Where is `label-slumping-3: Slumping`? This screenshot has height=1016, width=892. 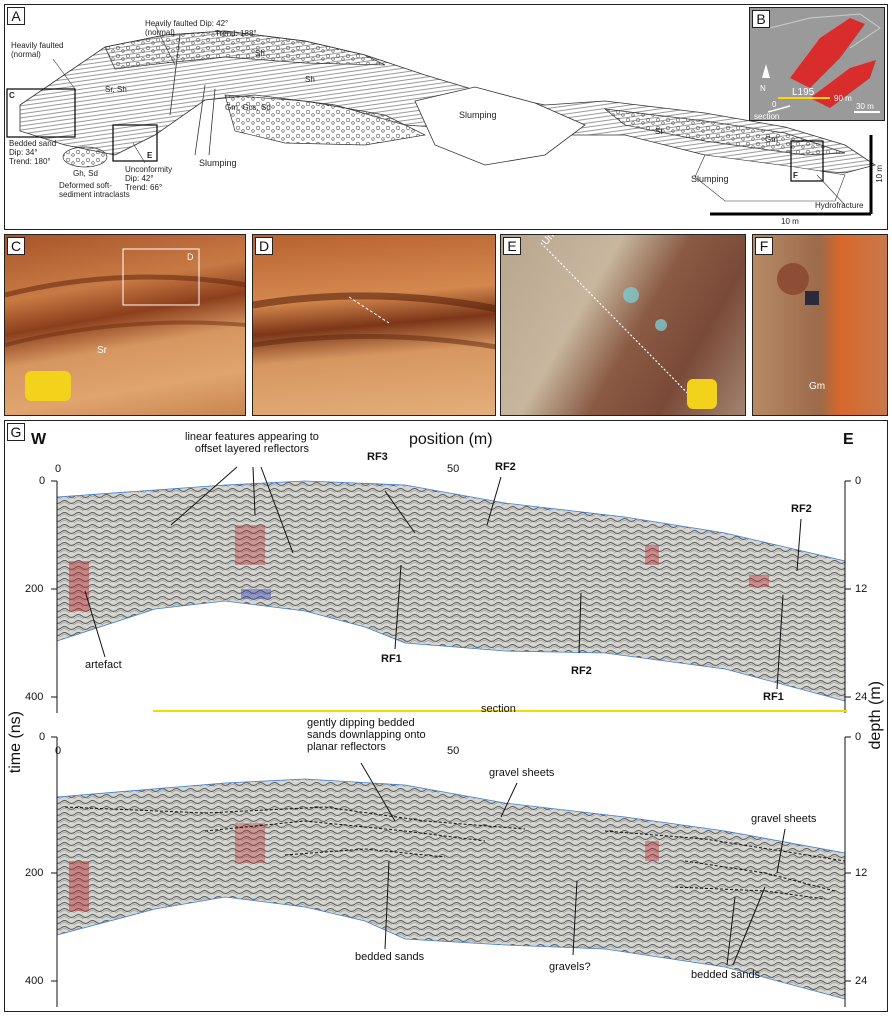 label-slumping-3: Slumping is located at coordinates (710, 179).